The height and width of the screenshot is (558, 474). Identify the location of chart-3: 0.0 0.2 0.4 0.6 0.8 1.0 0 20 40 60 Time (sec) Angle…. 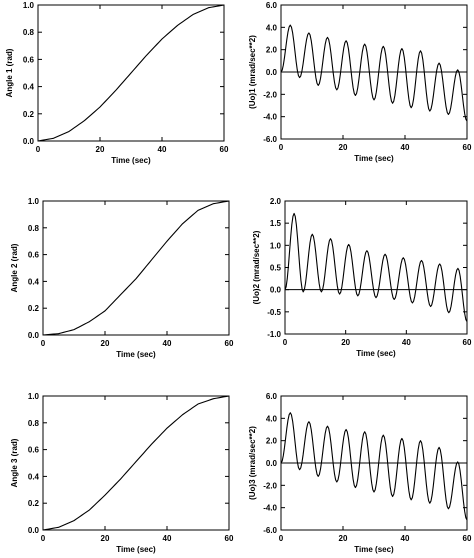
(122, 278).